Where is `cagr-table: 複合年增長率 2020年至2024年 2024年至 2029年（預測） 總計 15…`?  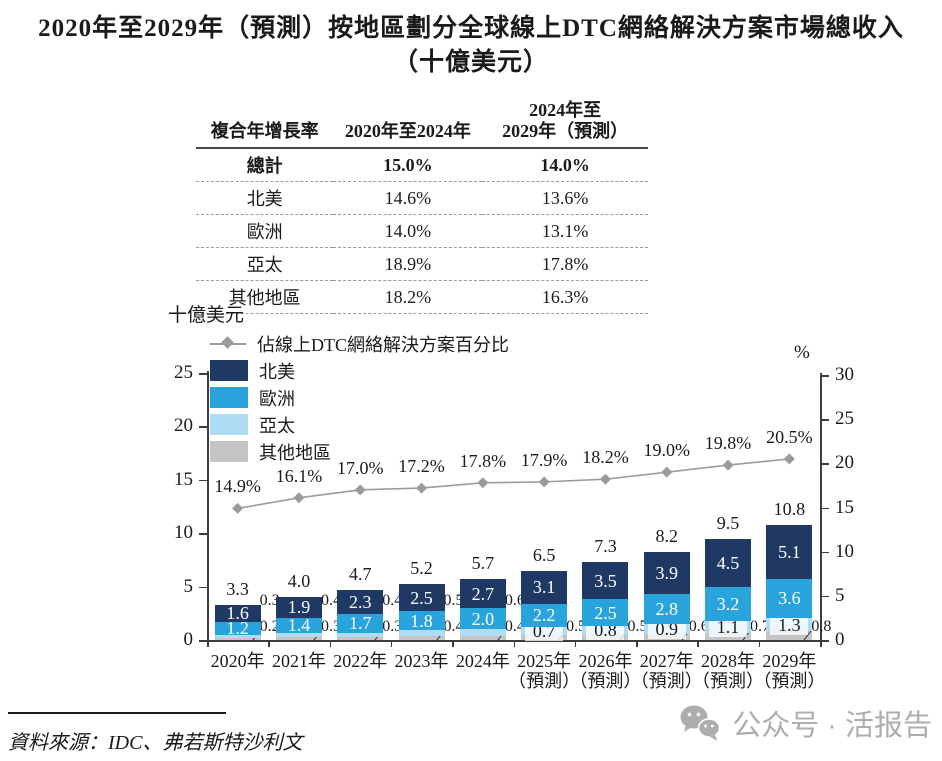 cagr-table: 複合年增長率 2020年至2024年 2024年至 2029年（預測） 總計 15… is located at coordinates (422, 206).